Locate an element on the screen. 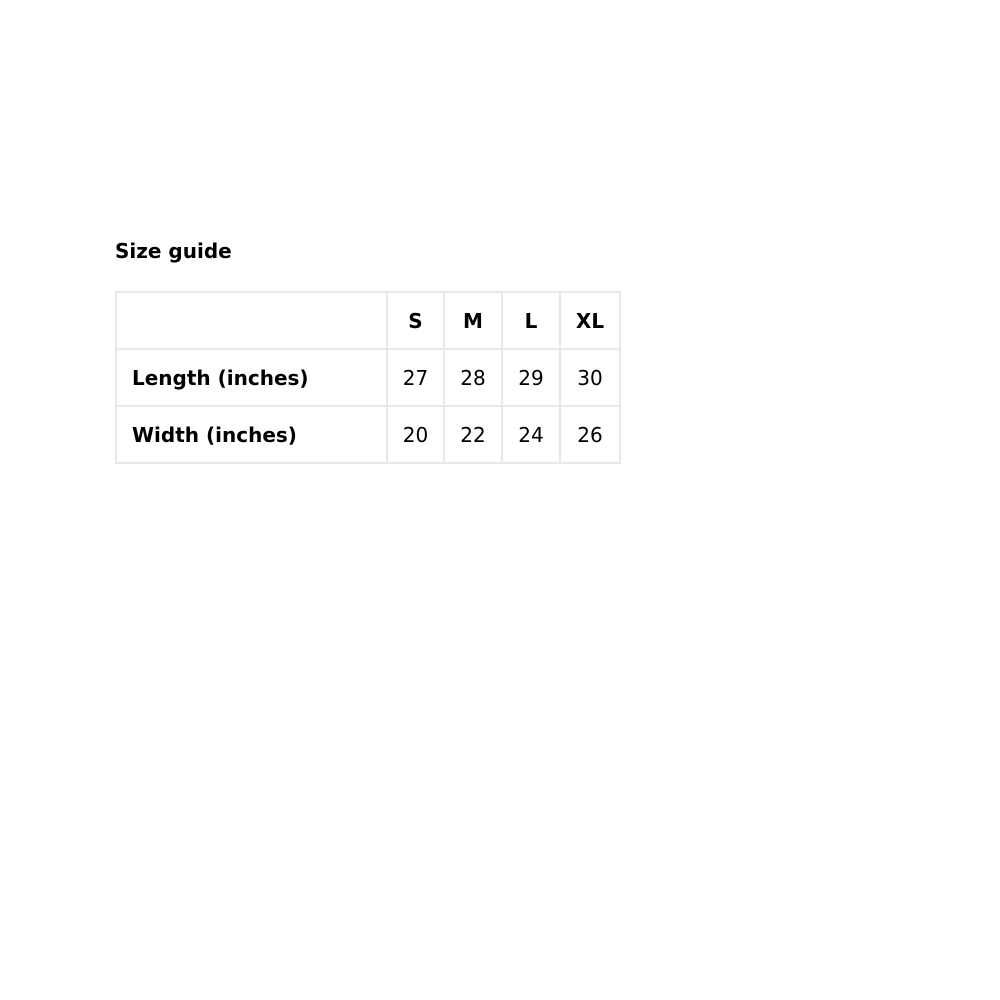  cell: 22 is located at coordinates (473, 434).